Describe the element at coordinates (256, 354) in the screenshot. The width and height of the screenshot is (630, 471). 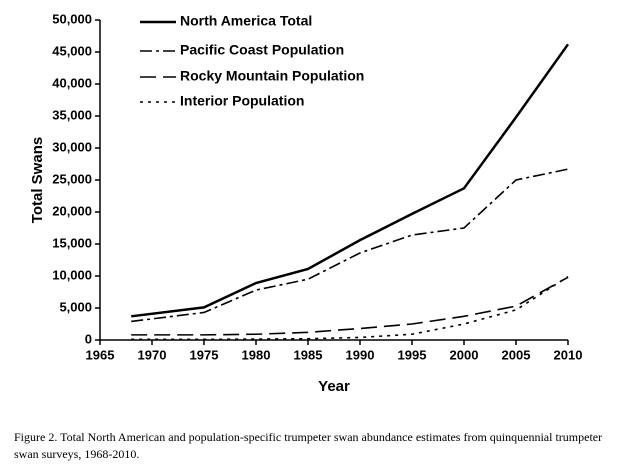
I see `x-tick-label: 1980` at that location.